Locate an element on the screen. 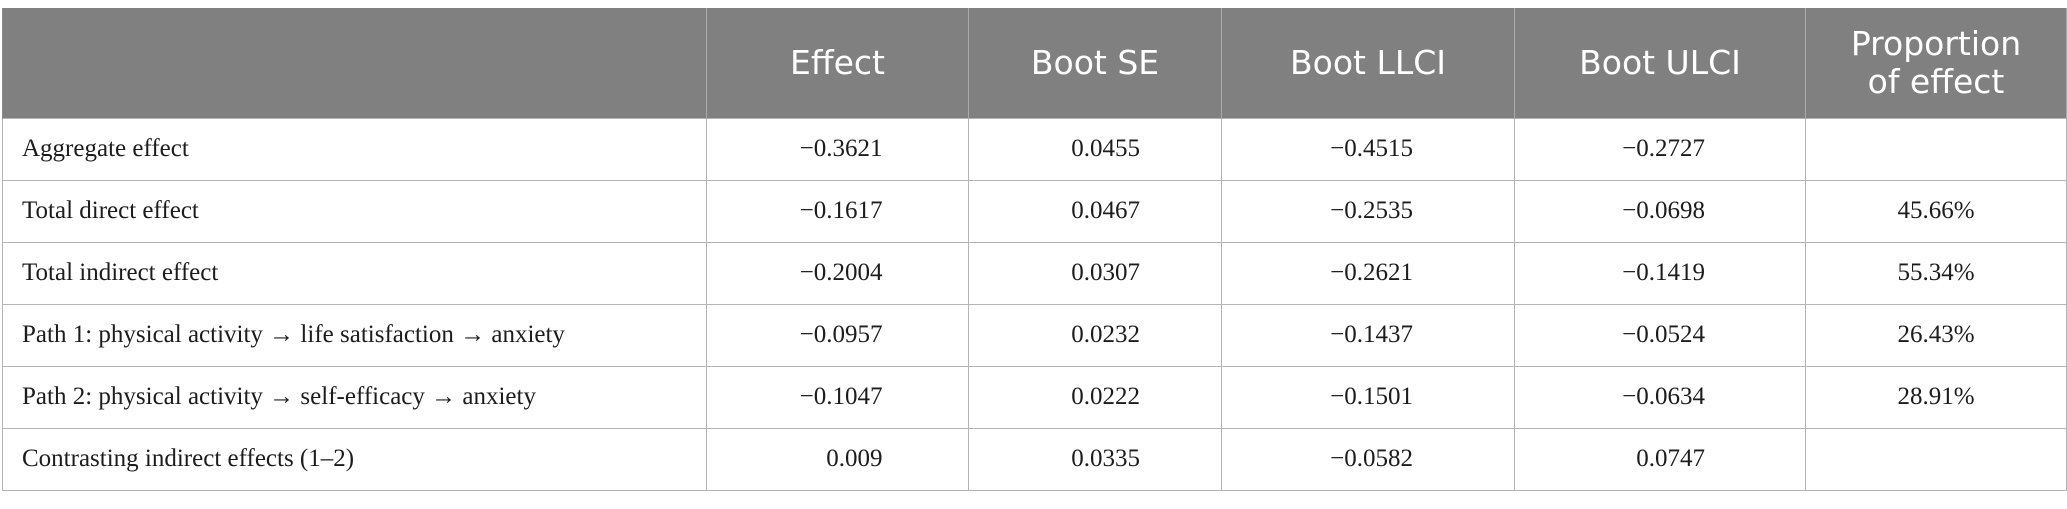 This screenshot has width=2067, height=509. cell-boot-ulci: −0.0698 is located at coordinates (1660, 211).